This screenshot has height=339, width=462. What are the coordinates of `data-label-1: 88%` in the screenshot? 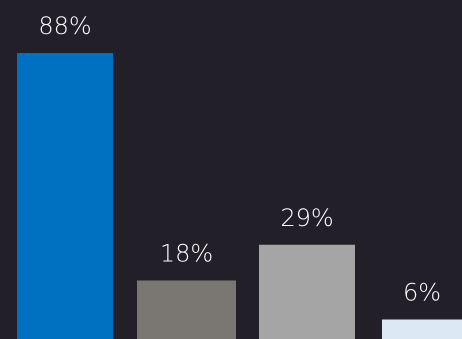 It's located at (64, 26).